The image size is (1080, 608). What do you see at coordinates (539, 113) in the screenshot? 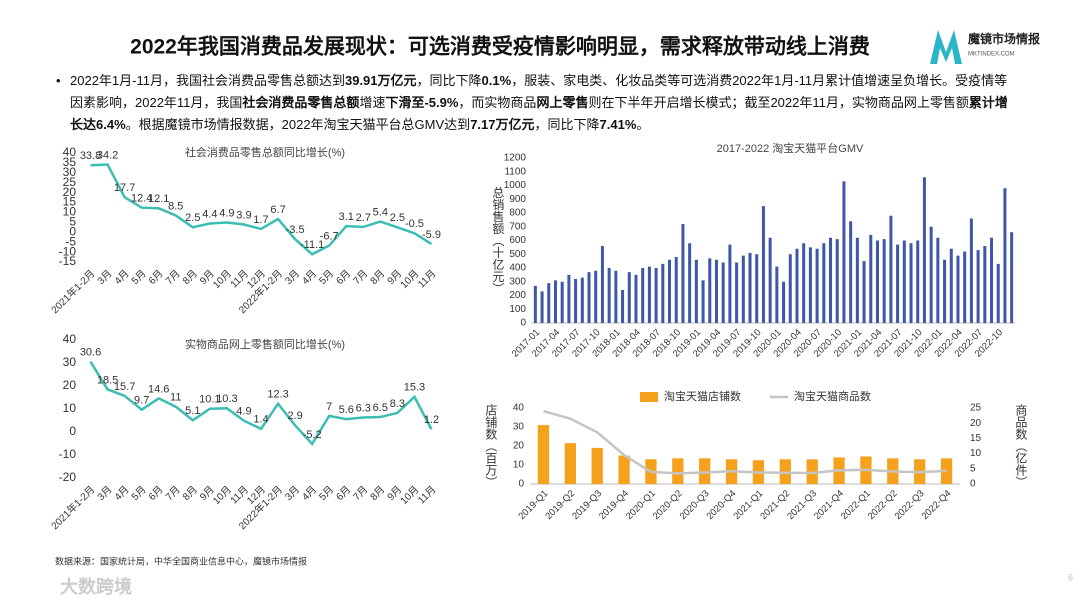
I see `bullet-segment: 累计增长达6.4%` at bounding box center [539, 113].